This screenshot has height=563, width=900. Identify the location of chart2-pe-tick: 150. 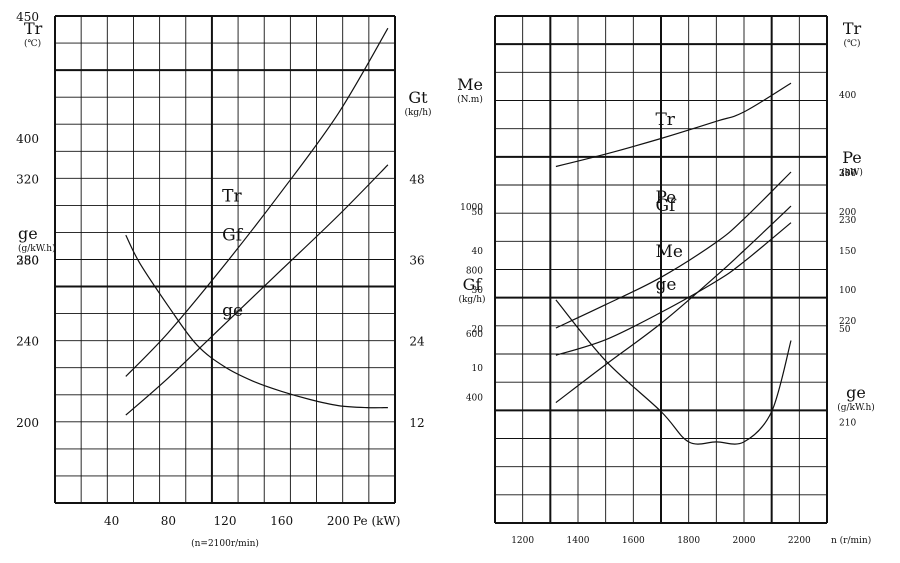
(847, 252).